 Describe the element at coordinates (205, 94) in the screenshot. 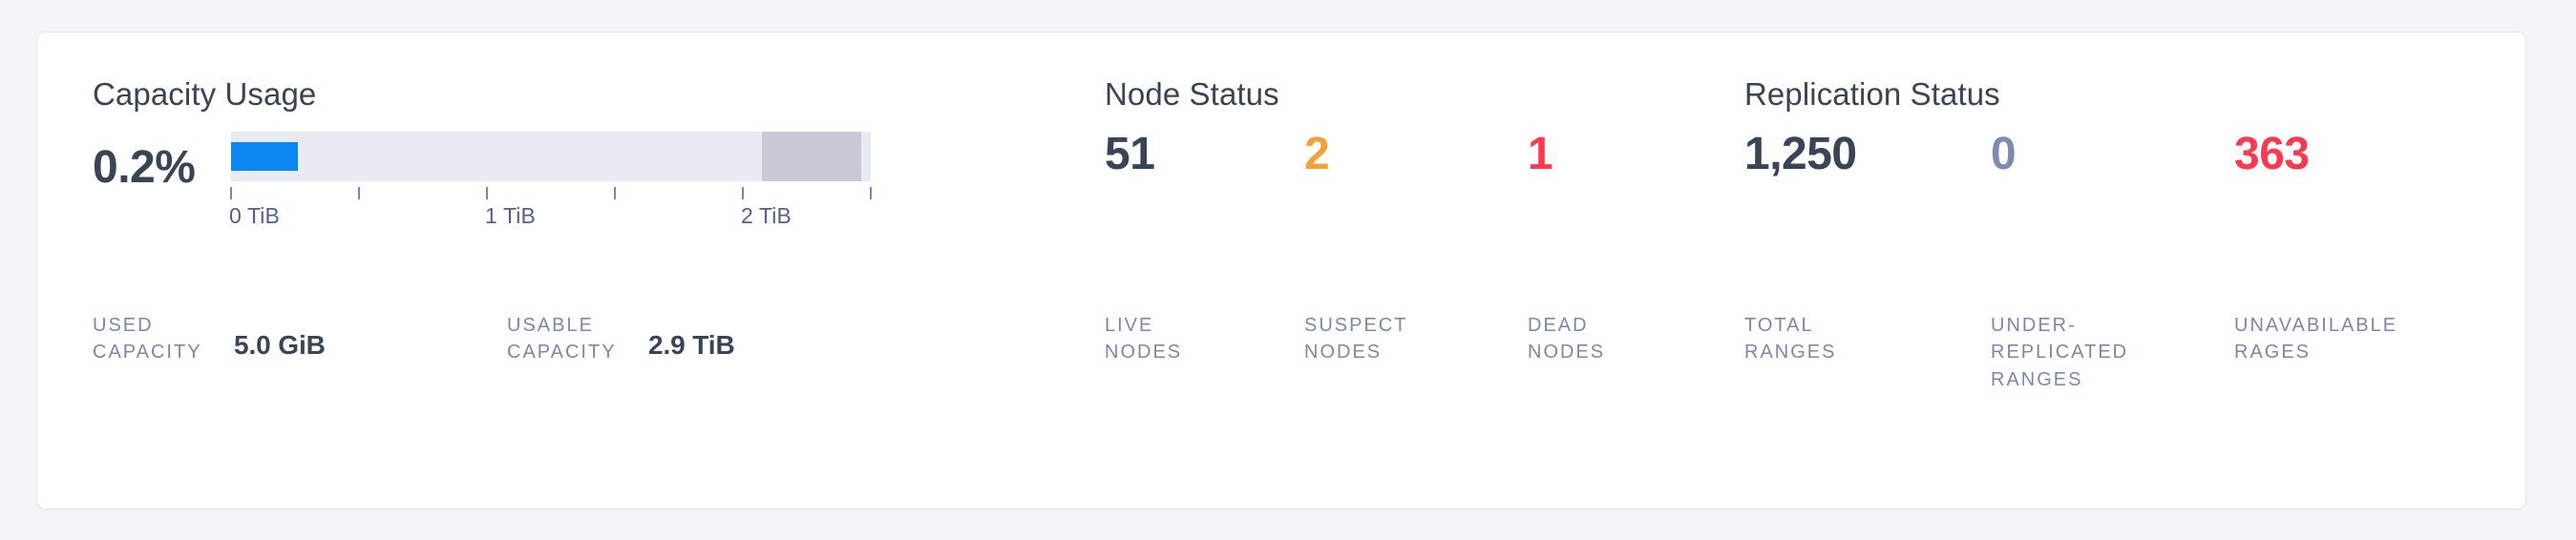

I see `capacity-usage-title: Capacity Usage` at that location.